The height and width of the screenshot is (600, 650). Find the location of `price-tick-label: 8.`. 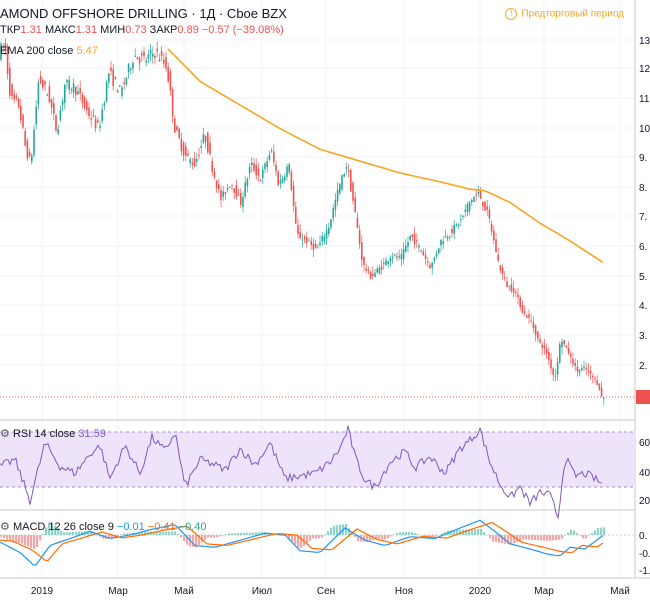

price-tick-label: 8. is located at coordinates (643, 188).